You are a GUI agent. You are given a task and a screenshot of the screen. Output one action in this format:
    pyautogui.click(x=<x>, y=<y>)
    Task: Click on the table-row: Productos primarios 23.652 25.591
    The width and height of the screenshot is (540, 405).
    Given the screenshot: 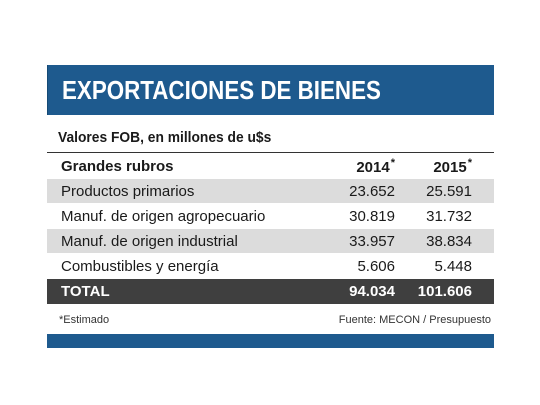 What is the action you would take?
    pyautogui.click(x=270, y=191)
    